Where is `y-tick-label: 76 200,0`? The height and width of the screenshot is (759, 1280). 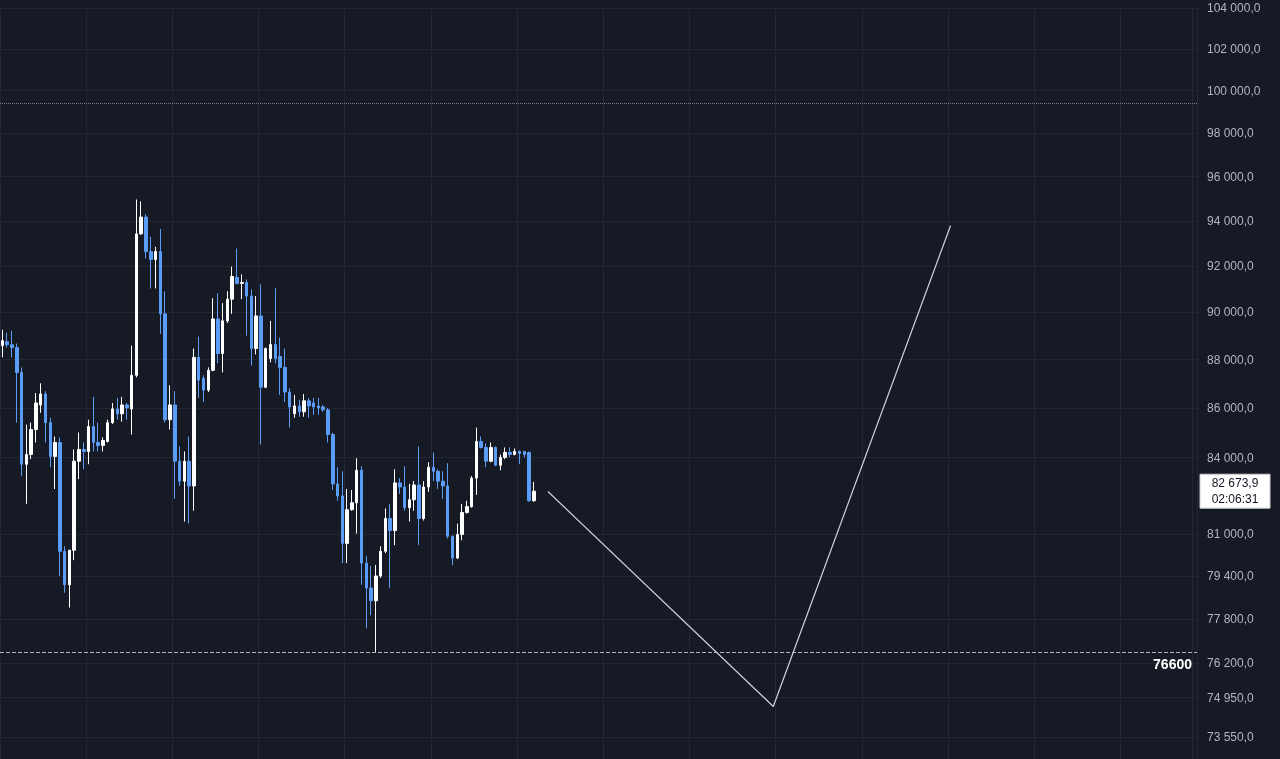 y-tick-label: 76 200,0 is located at coordinates (1231, 662).